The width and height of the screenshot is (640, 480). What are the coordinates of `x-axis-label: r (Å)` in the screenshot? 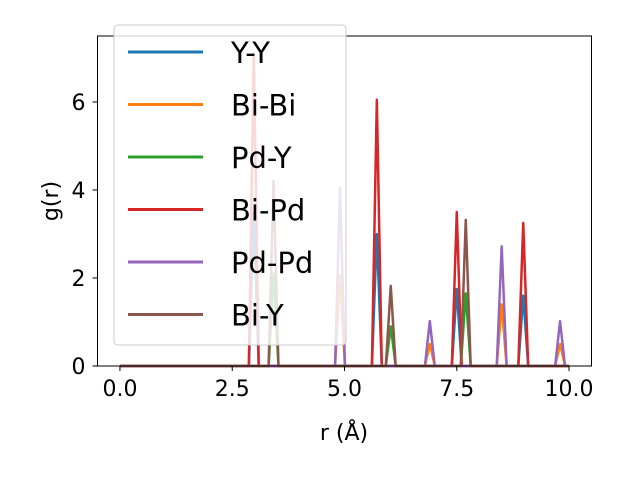 It's located at (344, 432).